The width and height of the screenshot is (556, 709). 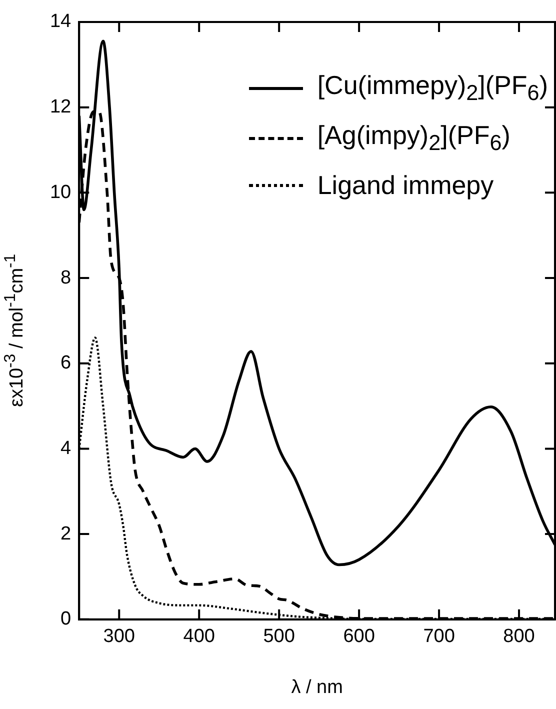 I want to click on y-tick-label: 6, so click(x=66, y=363).